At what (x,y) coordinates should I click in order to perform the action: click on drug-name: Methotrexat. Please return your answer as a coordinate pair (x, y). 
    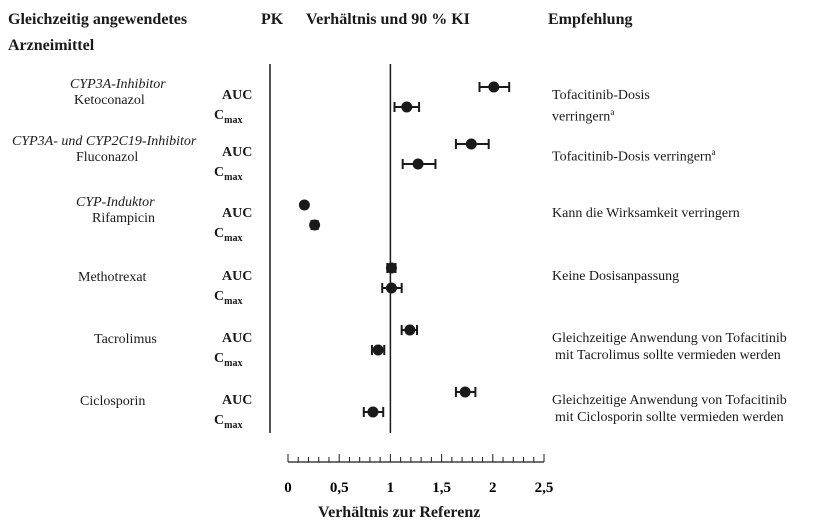
    Looking at the image, I should click on (112, 277).